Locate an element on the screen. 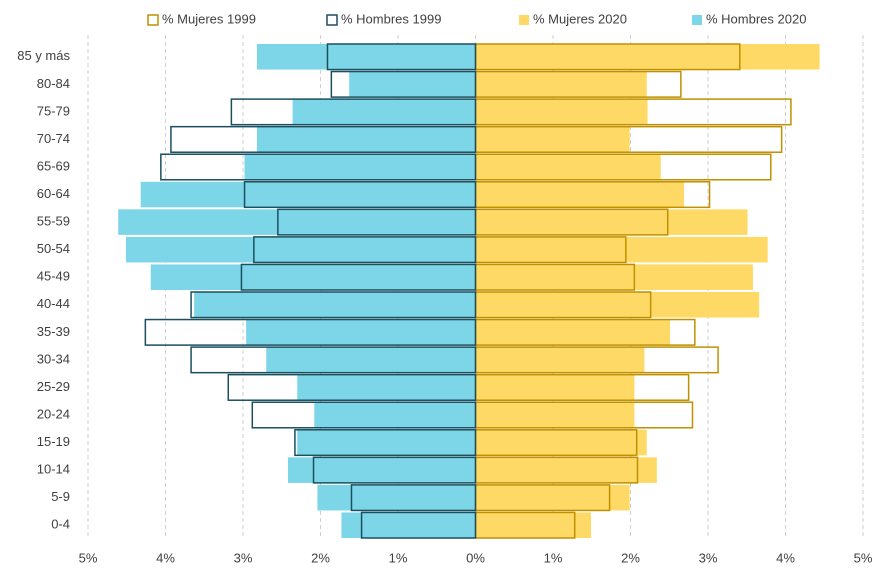  y-tick-label: 65-69 is located at coordinates (53, 165).